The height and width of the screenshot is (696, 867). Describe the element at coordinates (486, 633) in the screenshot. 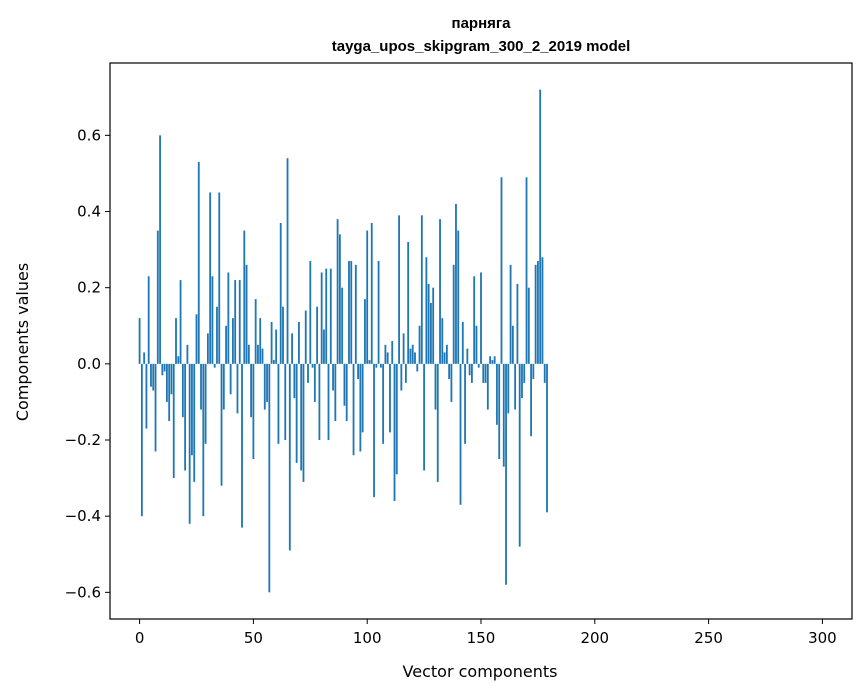

I see `x-axis-ticks: 0 50 100 150 200 250 300` at that location.